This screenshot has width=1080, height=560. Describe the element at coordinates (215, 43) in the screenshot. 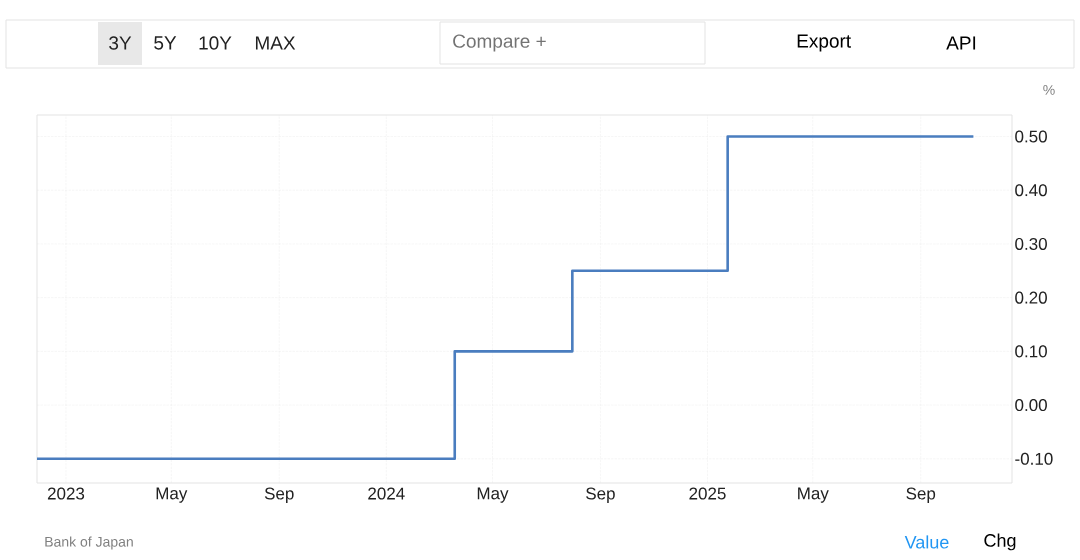

I see `text: 10Y` at that location.